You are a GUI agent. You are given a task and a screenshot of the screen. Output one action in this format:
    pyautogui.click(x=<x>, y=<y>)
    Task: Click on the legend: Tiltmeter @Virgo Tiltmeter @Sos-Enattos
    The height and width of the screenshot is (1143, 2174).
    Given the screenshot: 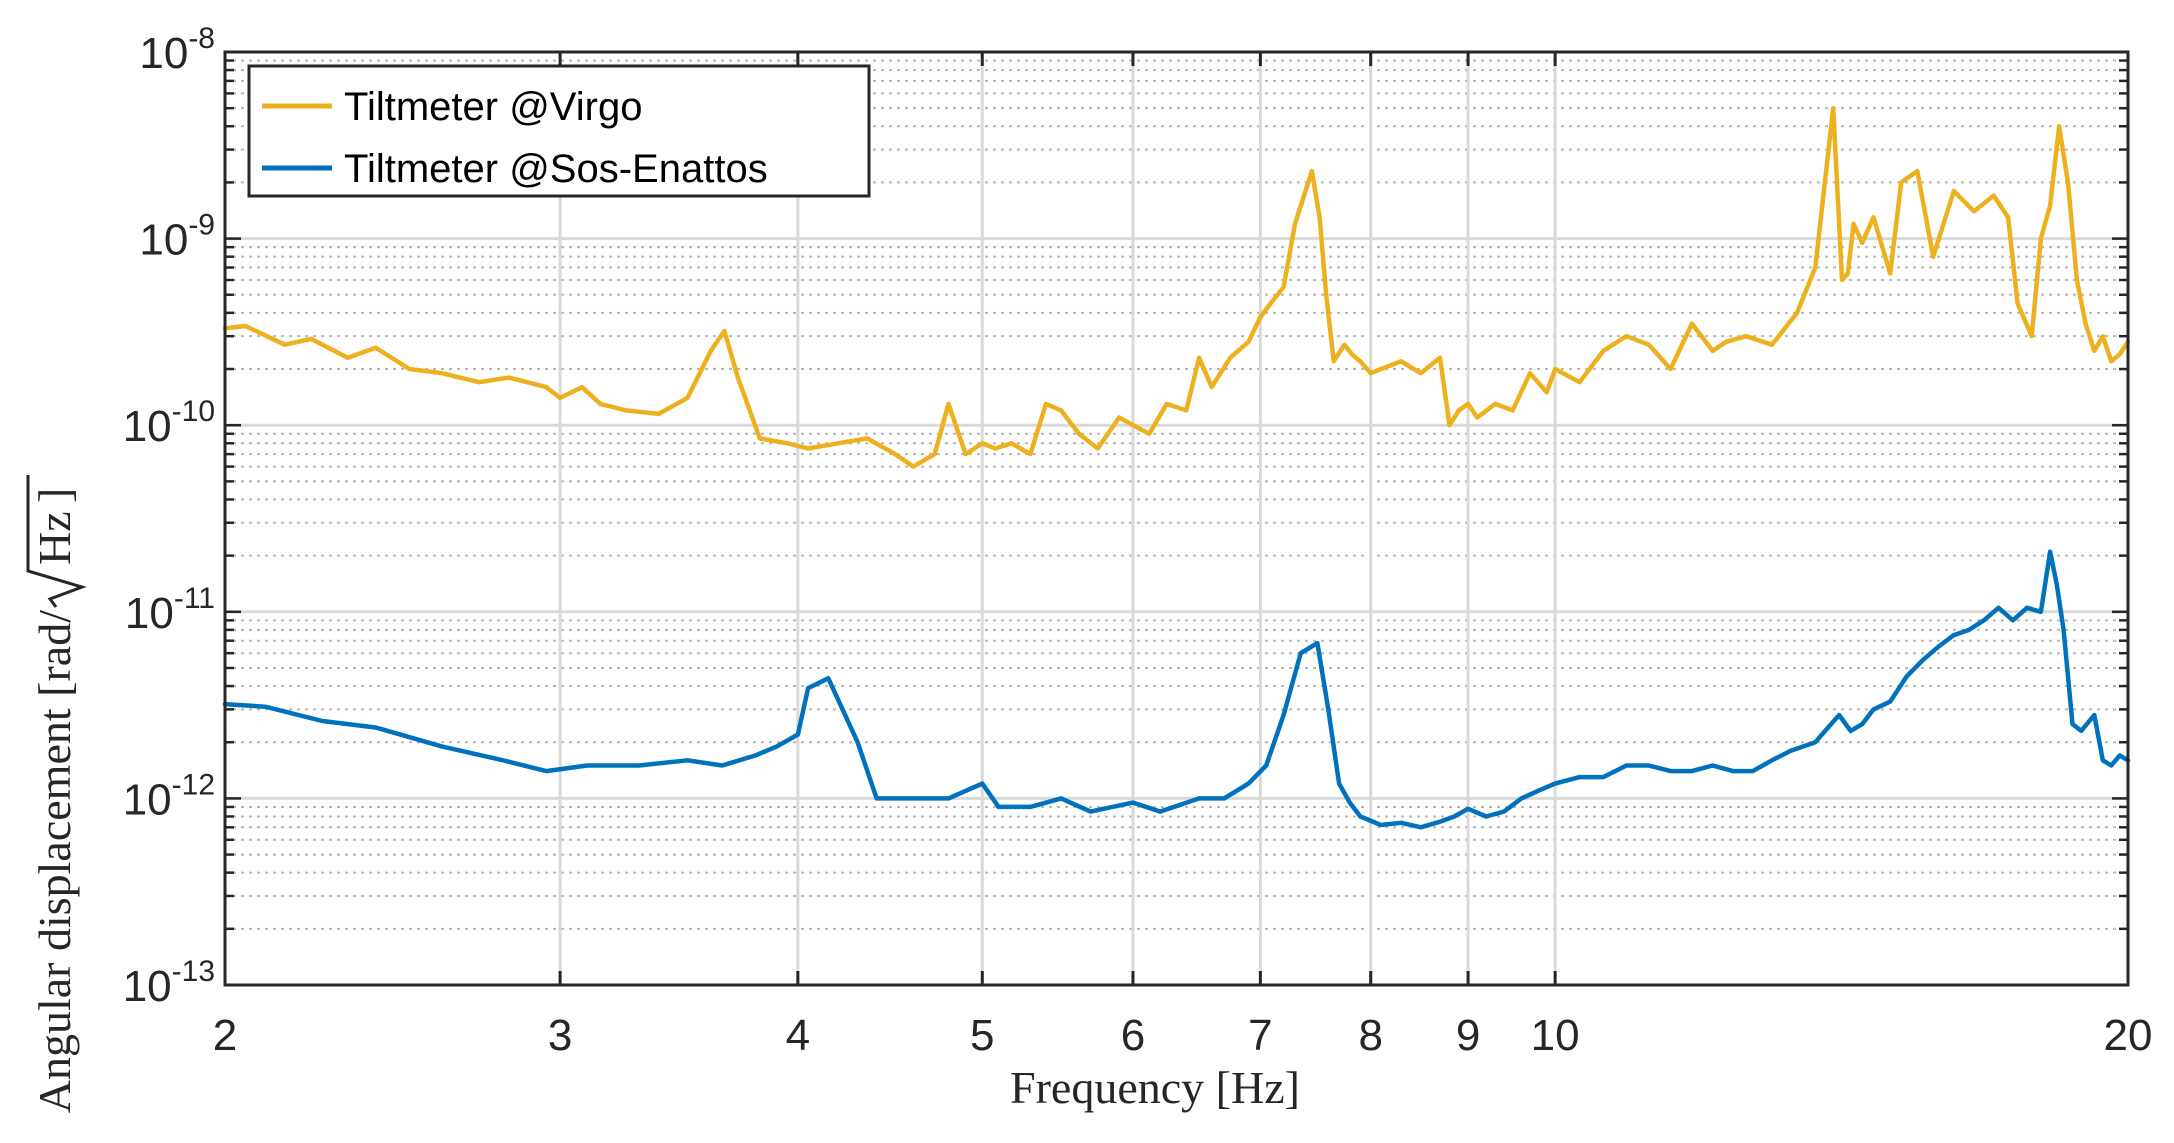 What is the action you would take?
    pyautogui.click(x=559, y=131)
    